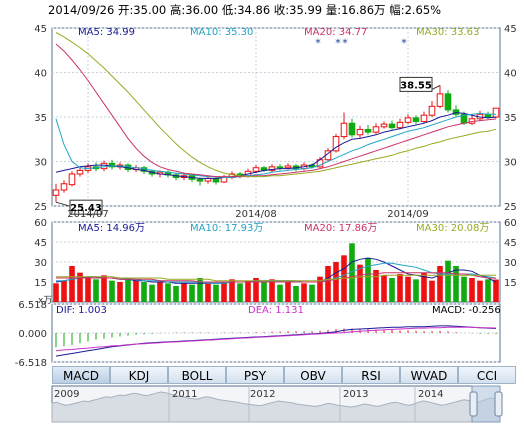  Describe the element at coordinates (197, 375) in the screenshot. I see `tab-boll: BOLL` at that location.